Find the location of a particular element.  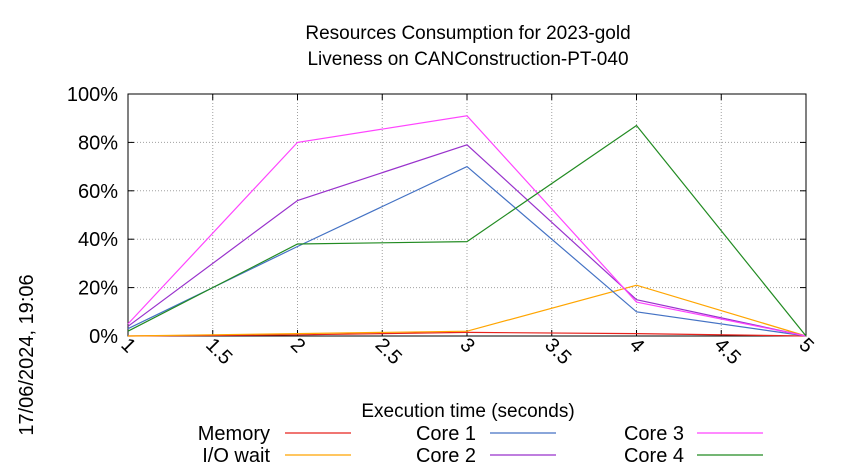

y-tick-label: 60% is located at coordinates (98, 192).